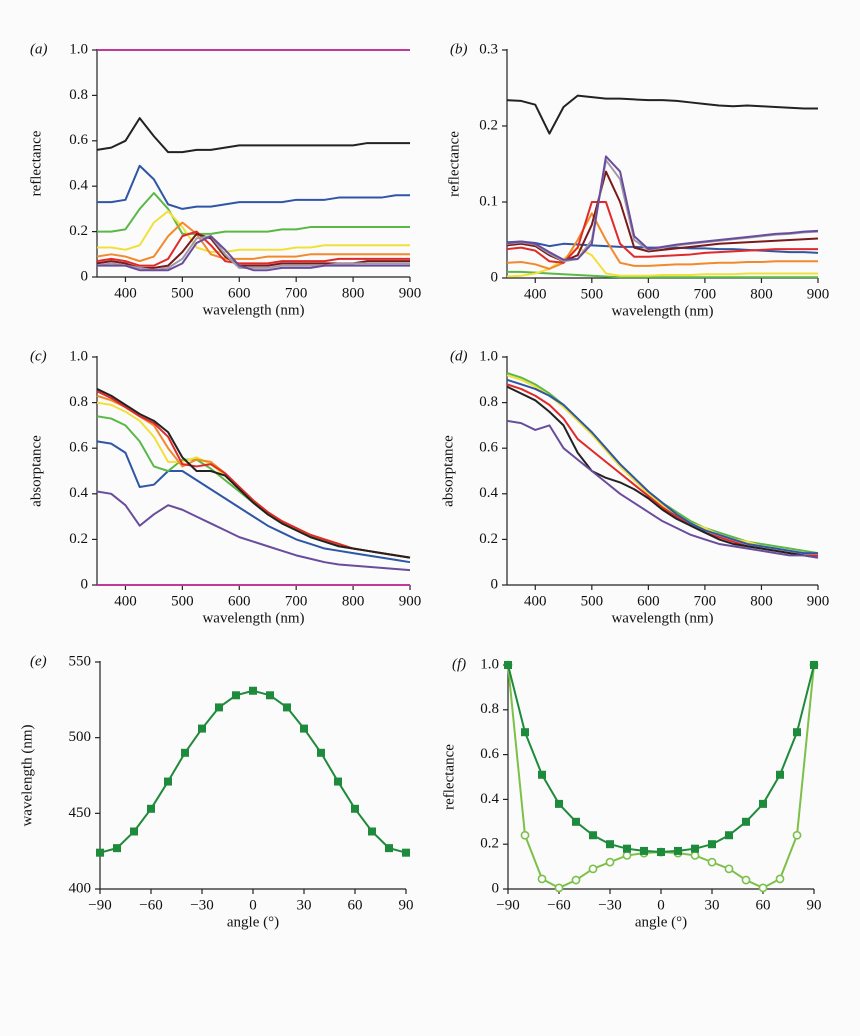 This screenshot has width=860, height=1036. What do you see at coordinates (304, 905) in the screenshot?
I see `x-tick-label: 30` at bounding box center [304, 905].